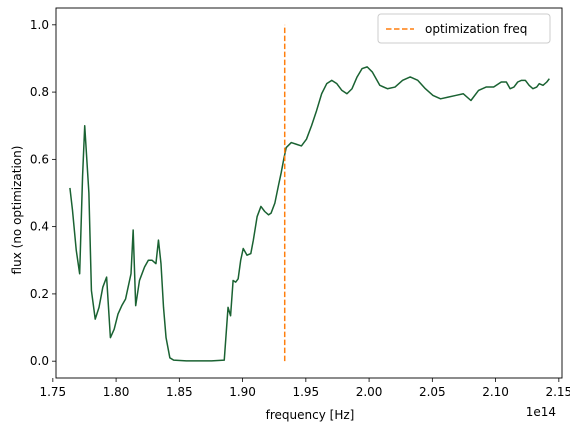  I want to click on x-tick-label: 2.15, so click(557, 392).